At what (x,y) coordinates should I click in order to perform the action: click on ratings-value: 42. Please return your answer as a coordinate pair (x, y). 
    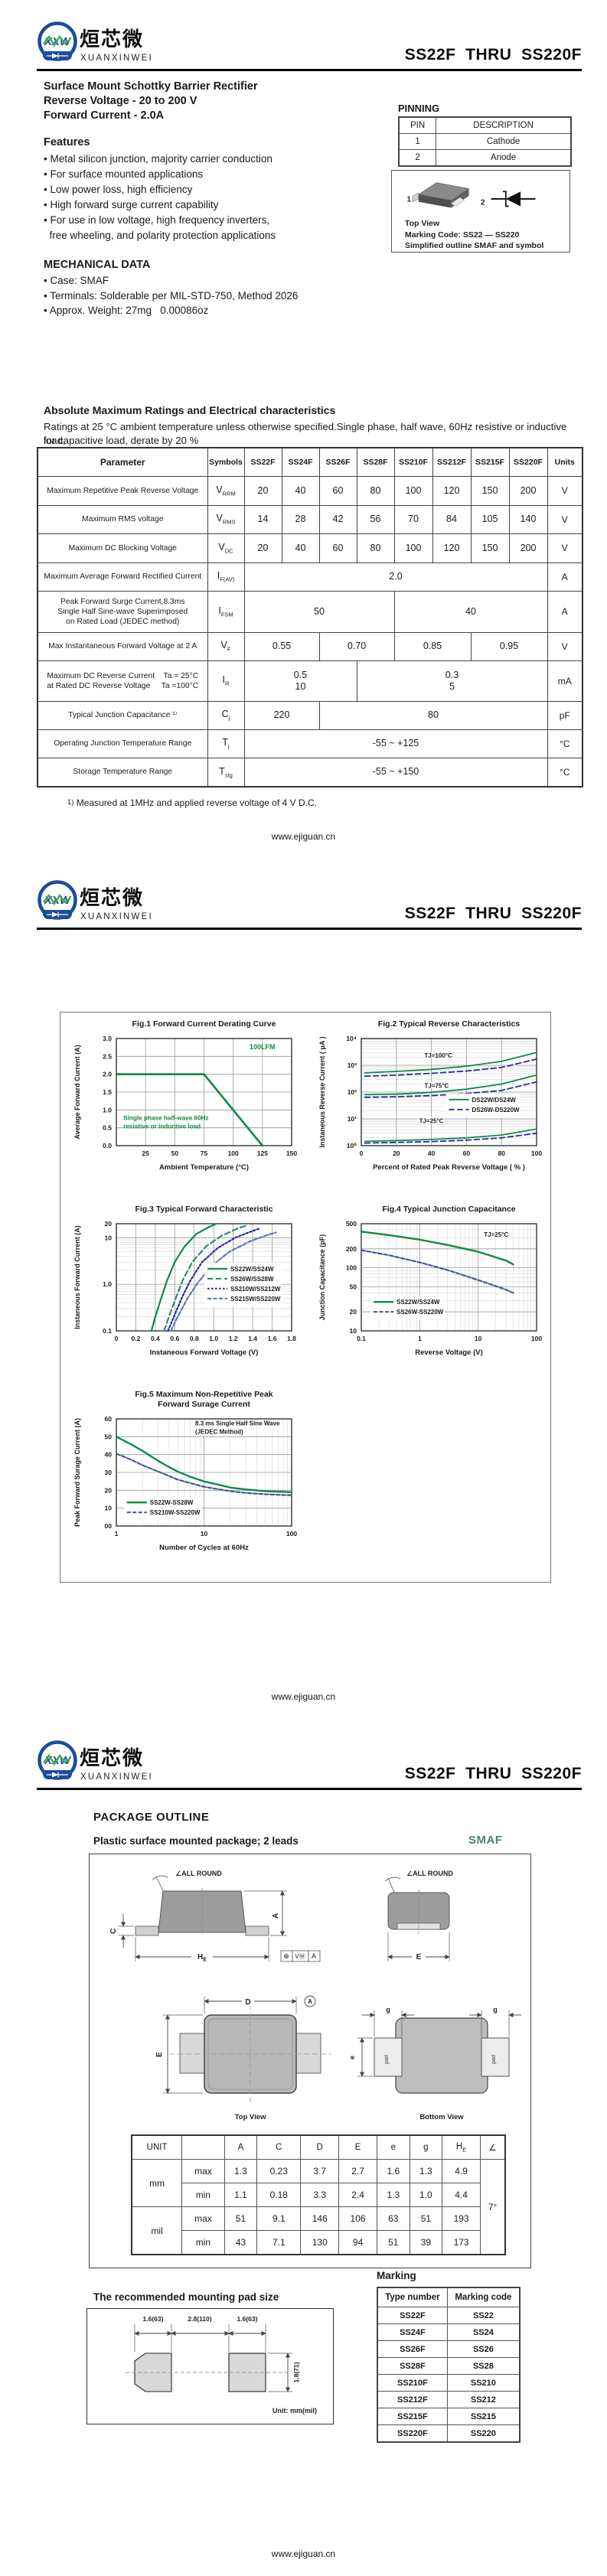
    Looking at the image, I should click on (338, 519).